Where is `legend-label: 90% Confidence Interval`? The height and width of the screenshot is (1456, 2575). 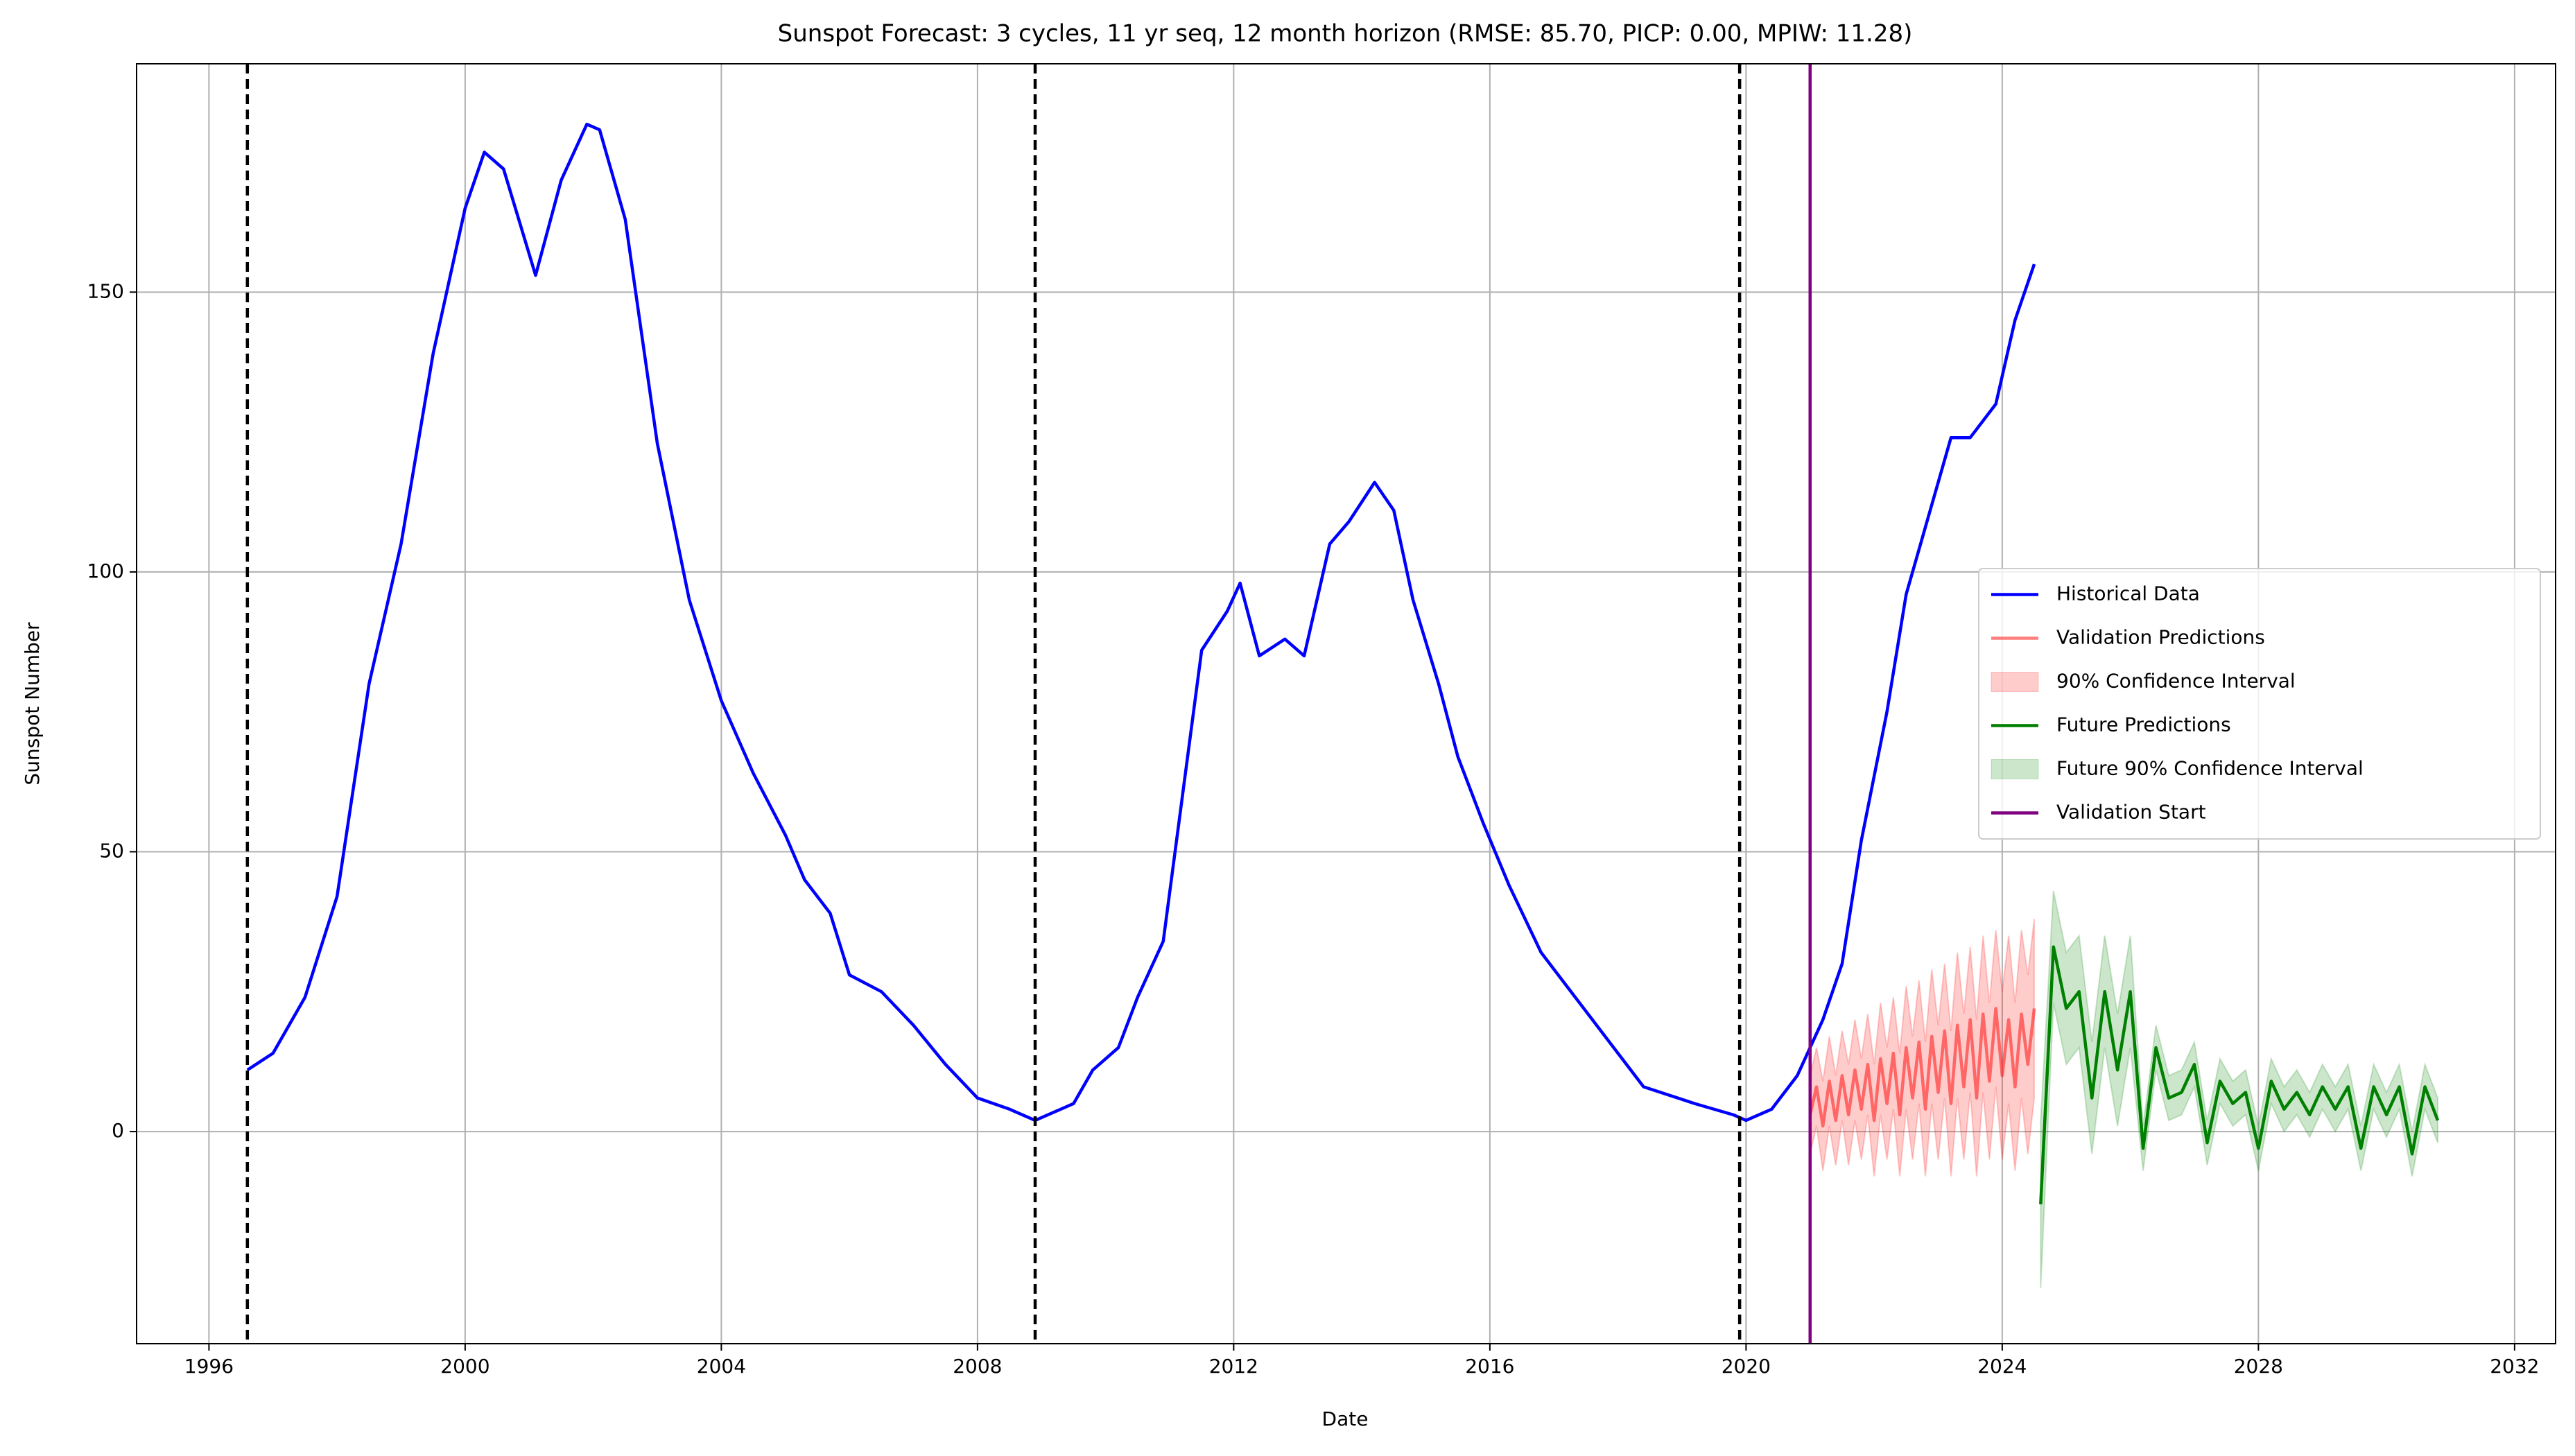 legend-label: 90% Confidence Interval is located at coordinates (2176, 681).